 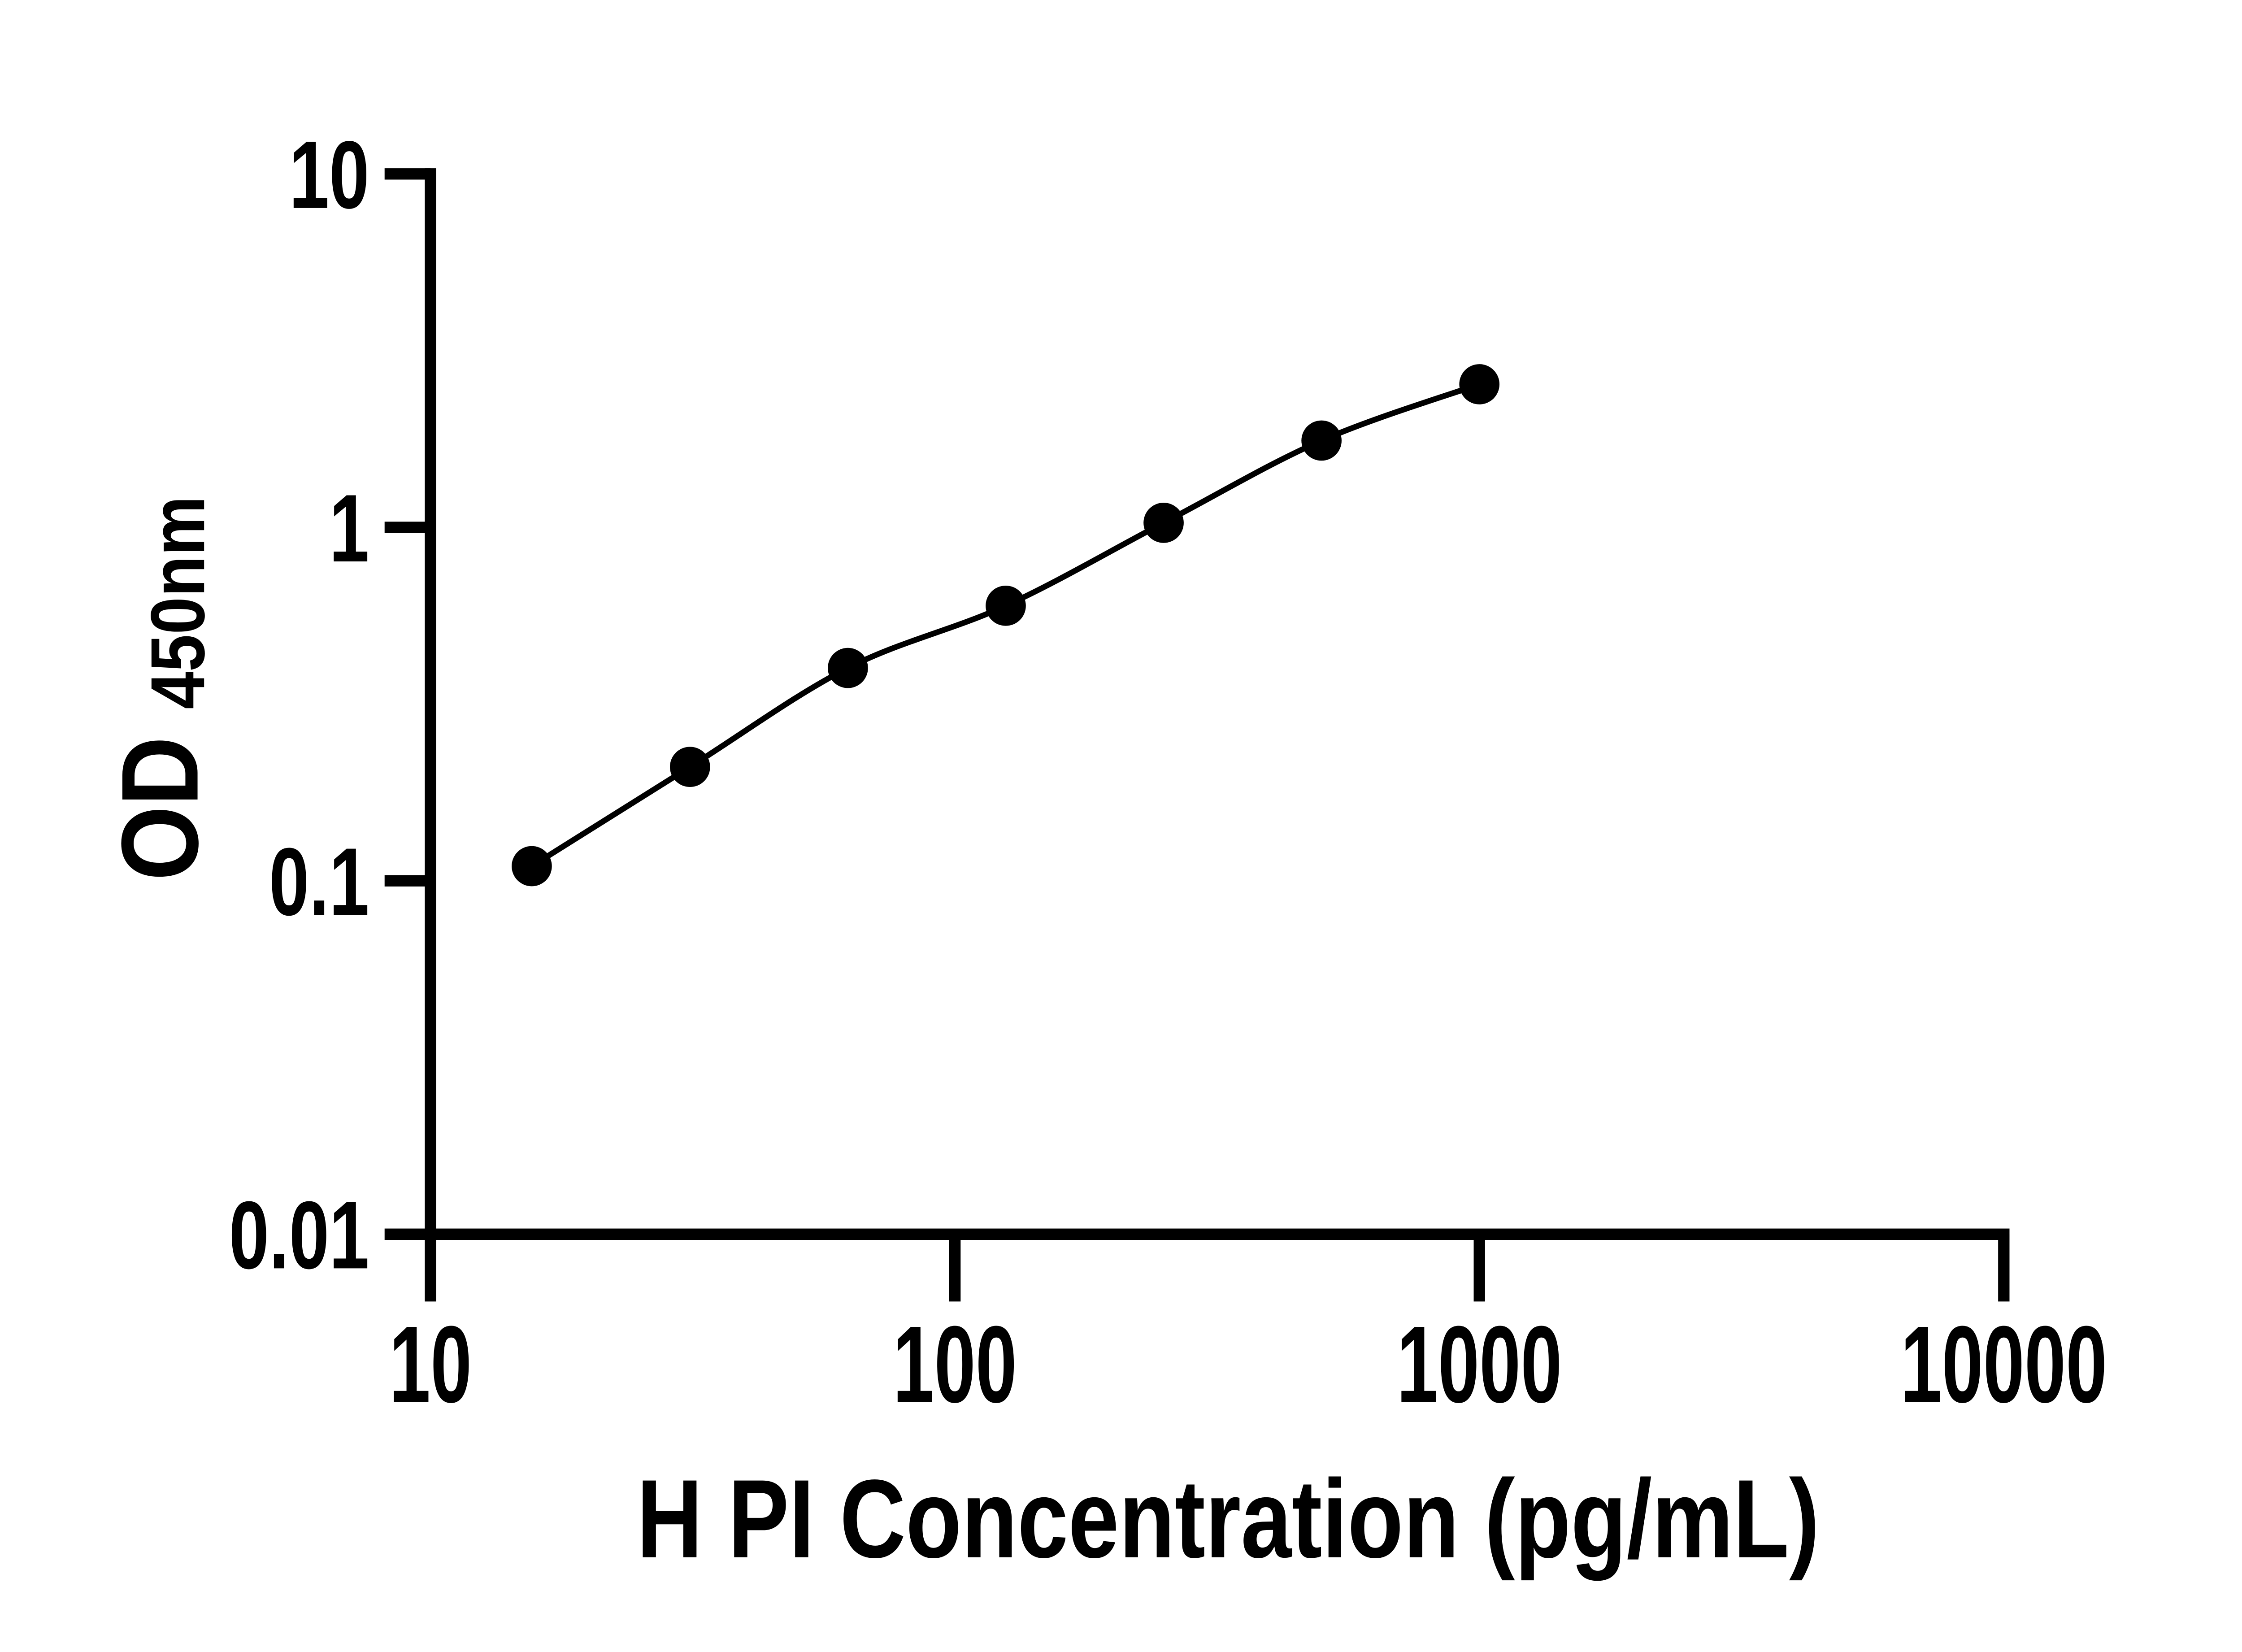 What do you see at coordinates (178, 602) in the screenshot?
I see `y-axis-title-subscript: 450nm` at bounding box center [178, 602].